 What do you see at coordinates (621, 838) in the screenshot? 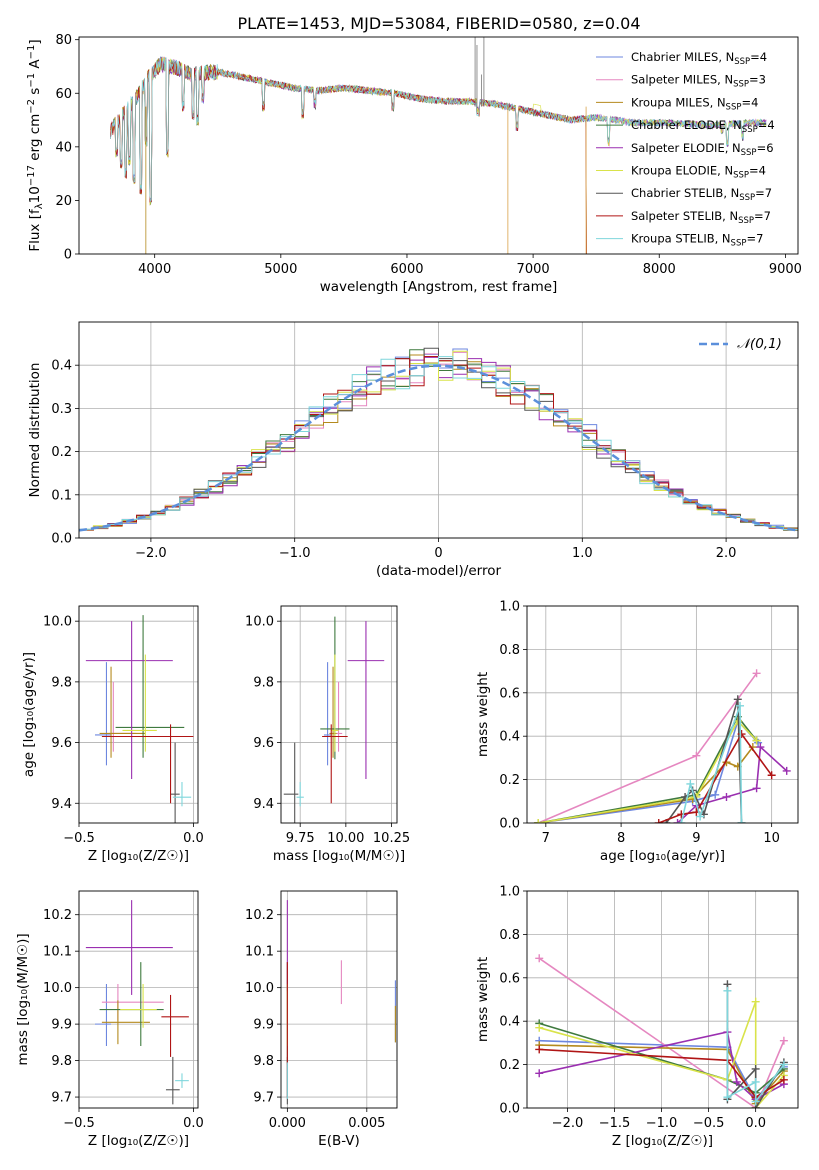
I see `x-tick-label: 8` at bounding box center [621, 838].